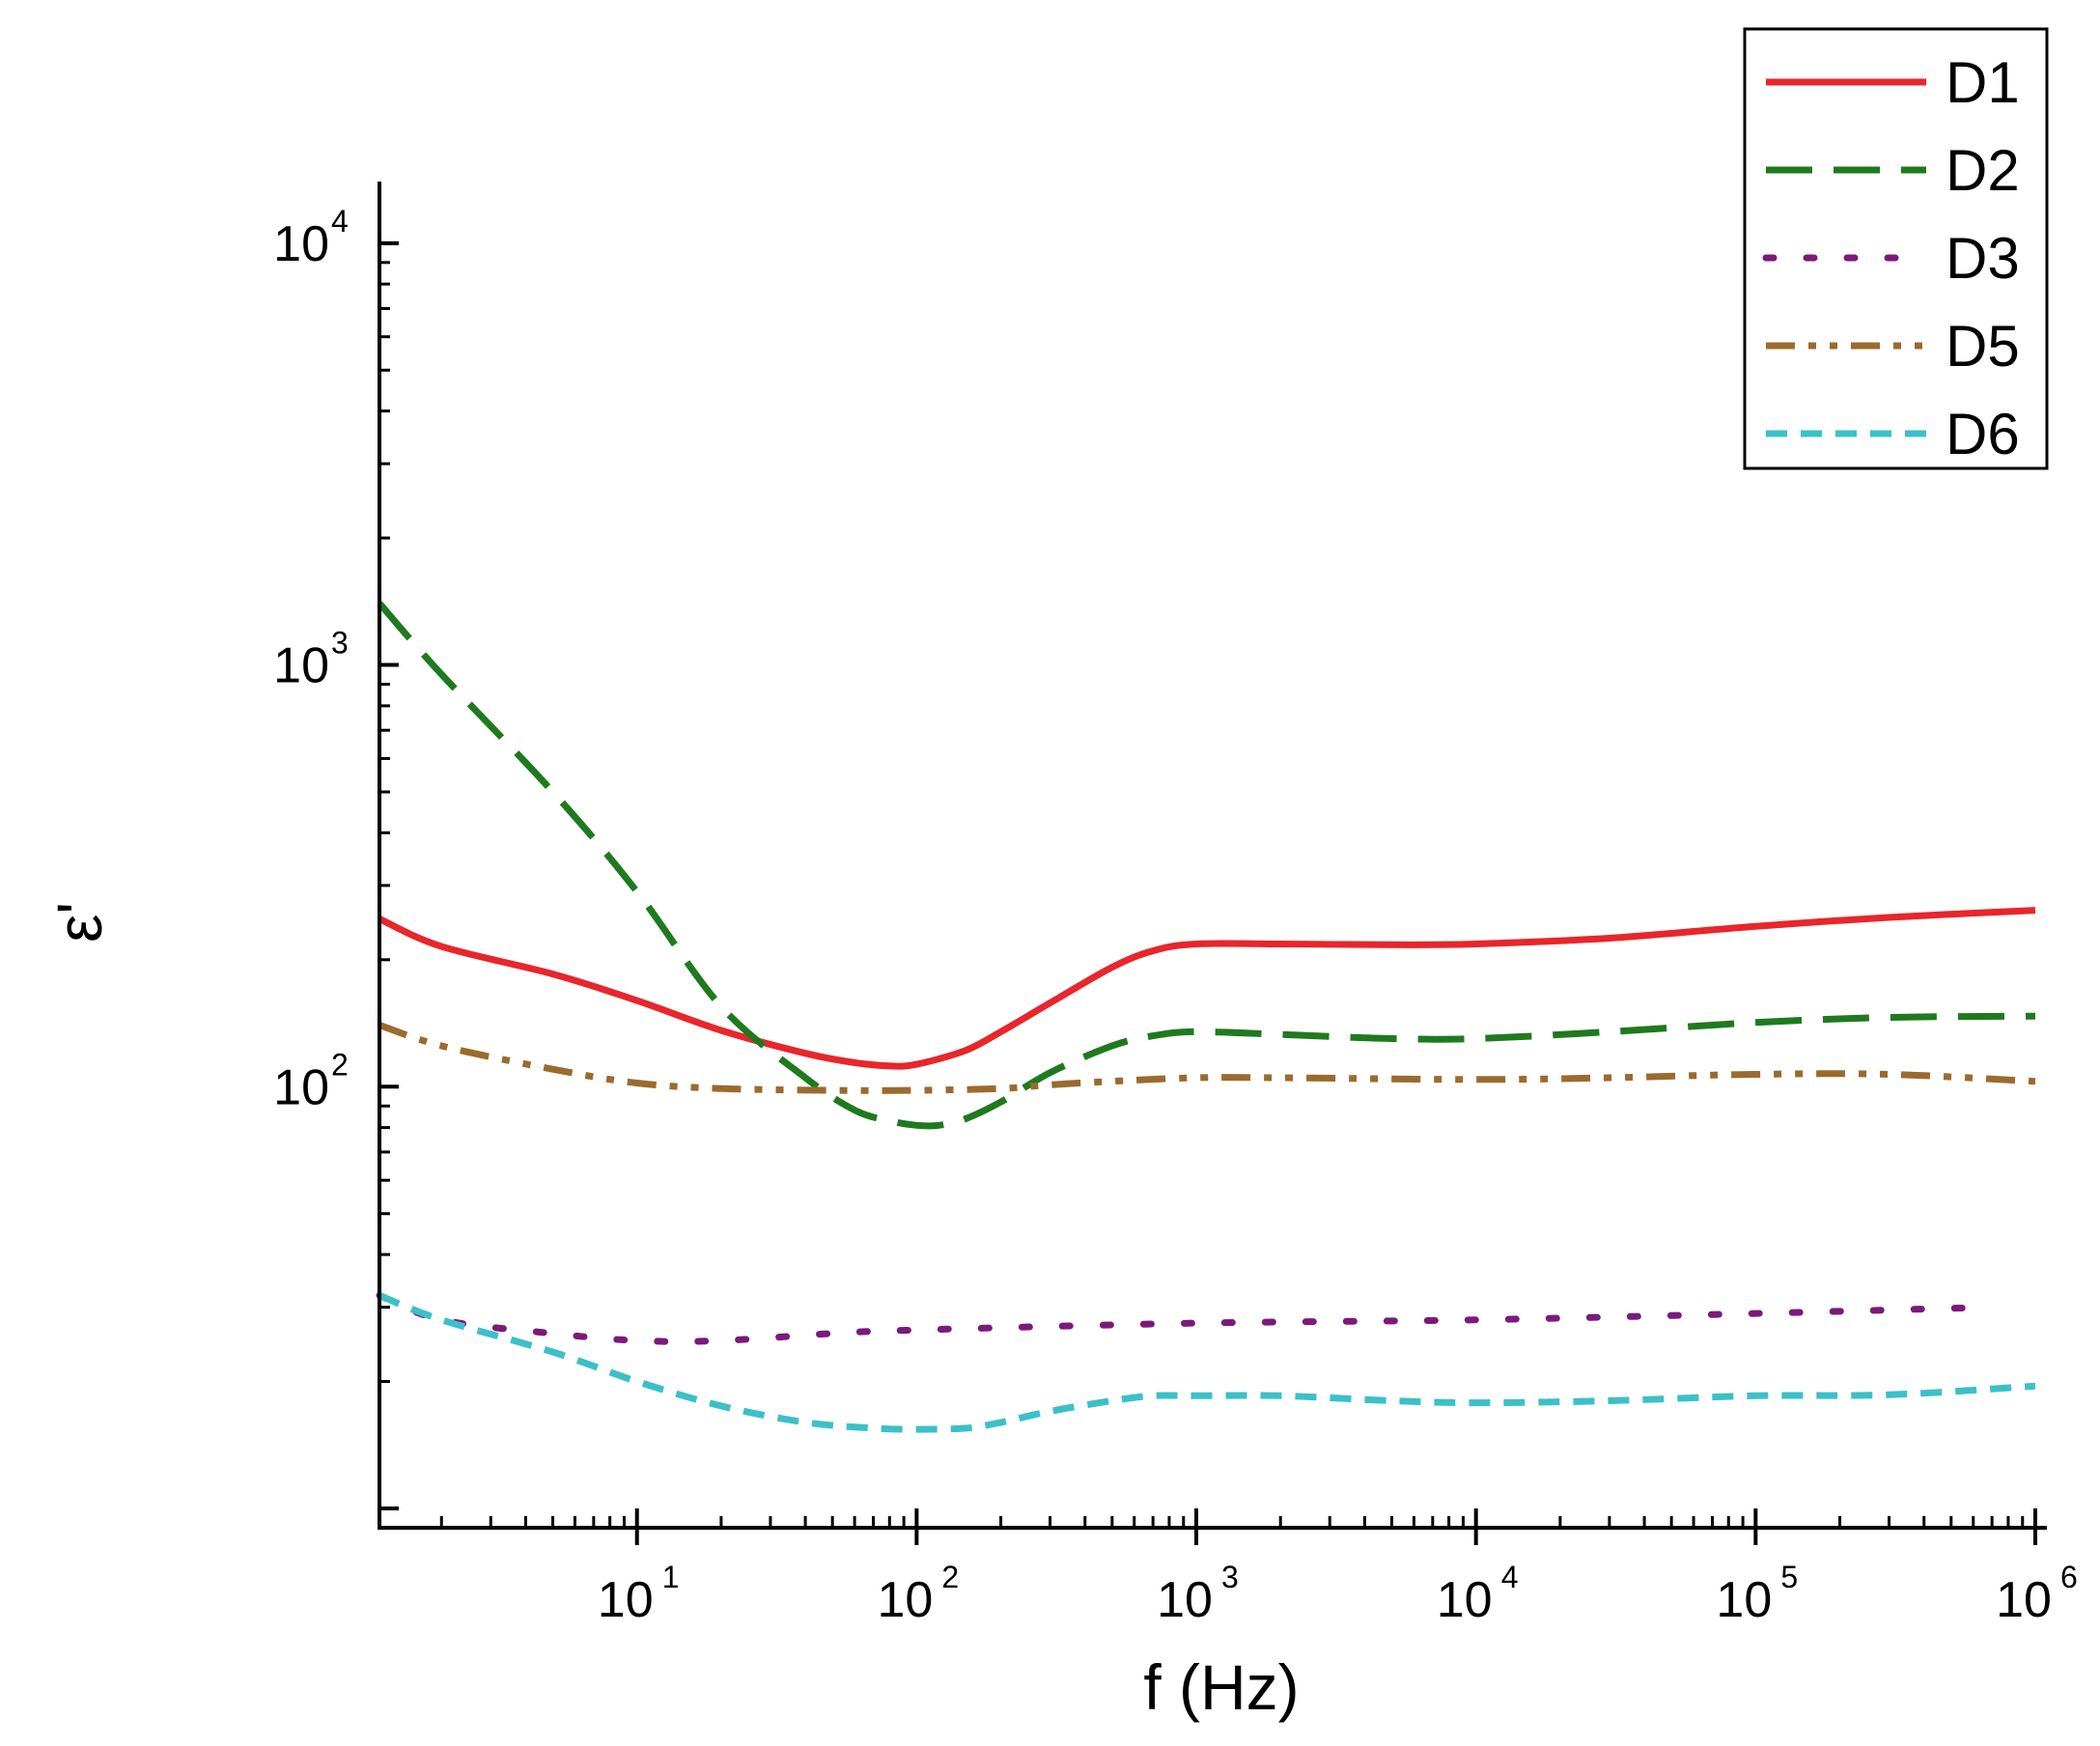 Image resolution: width=2100 pixels, height=1746 pixels. Describe the element at coordinates (1983, 347) in the screenshot. I see `legend-label-d5: D5` at that location.